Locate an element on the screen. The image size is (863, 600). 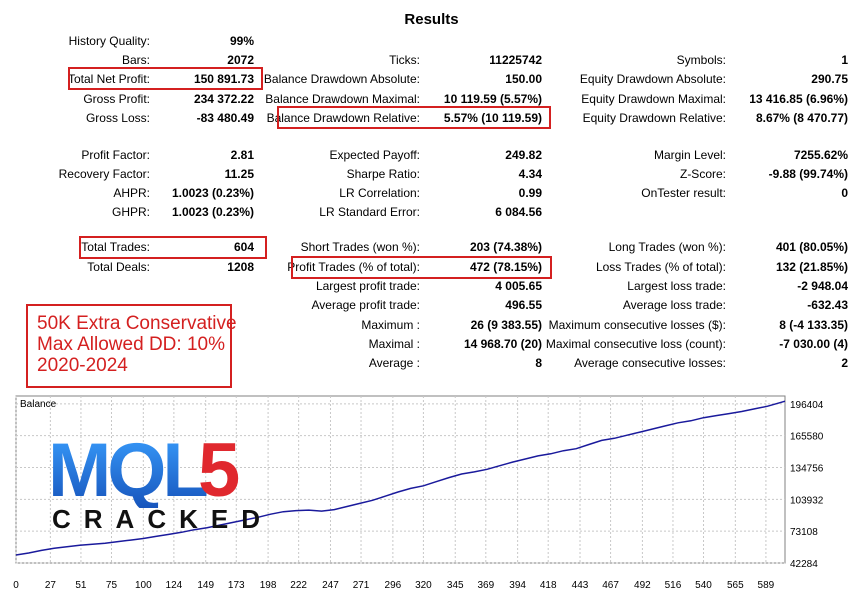
col3-value: 7255.62% is located at coordinates (820, 155).